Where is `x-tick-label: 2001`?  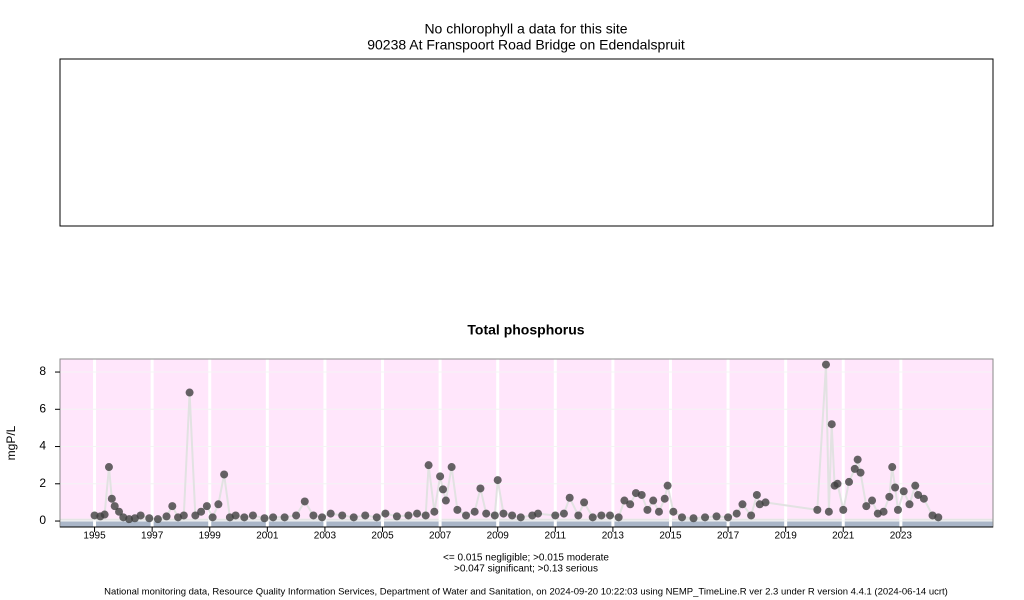 x-tick-label: 2001 is located at coordinates (267, 536).